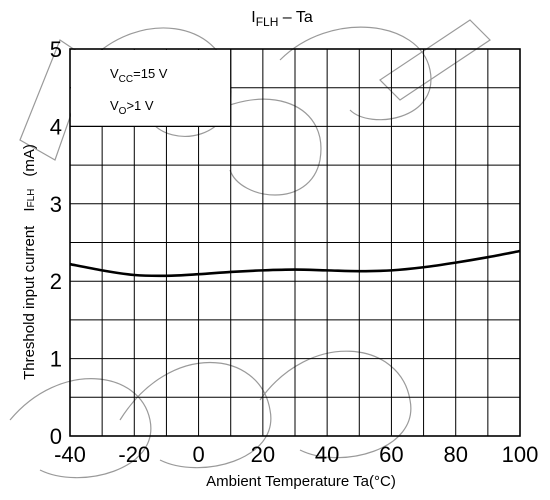 This screenshot has width=550, height=500. Describe the element at coordinates (139, 75) in the screenshot. I see `condition-vcc: VCC=15 V` at that location.